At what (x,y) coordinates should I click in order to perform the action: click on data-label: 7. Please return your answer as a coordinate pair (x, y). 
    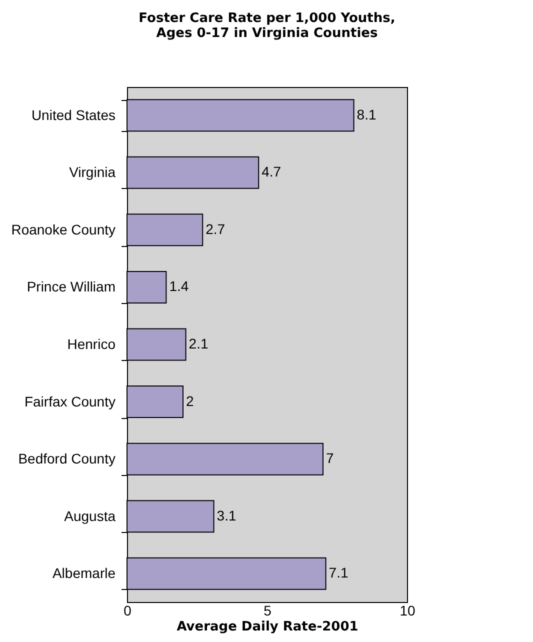
    Looking at the image, I should click on (330, 458).